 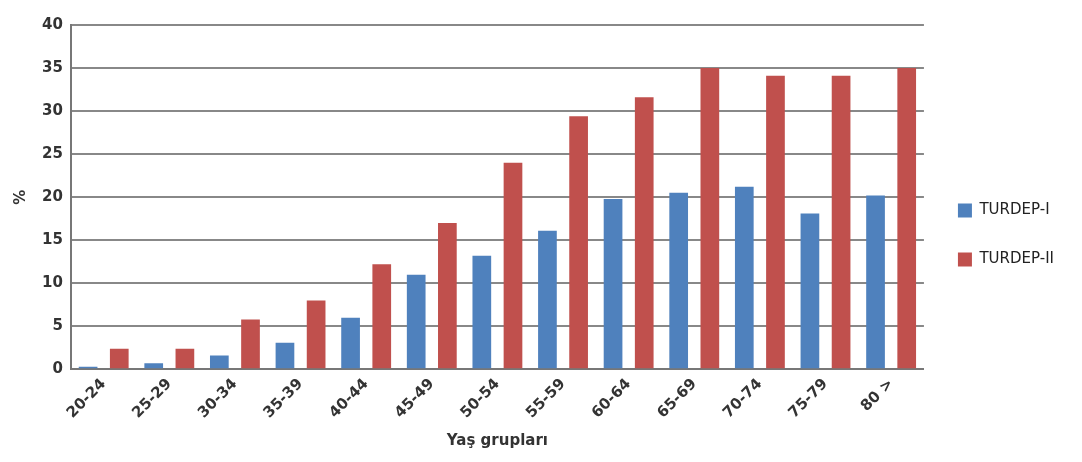 What do you see at coordinates (876, 394) in the screenshot?
I see `x-tick-label: 80 >` at bounding box center [876, 394].